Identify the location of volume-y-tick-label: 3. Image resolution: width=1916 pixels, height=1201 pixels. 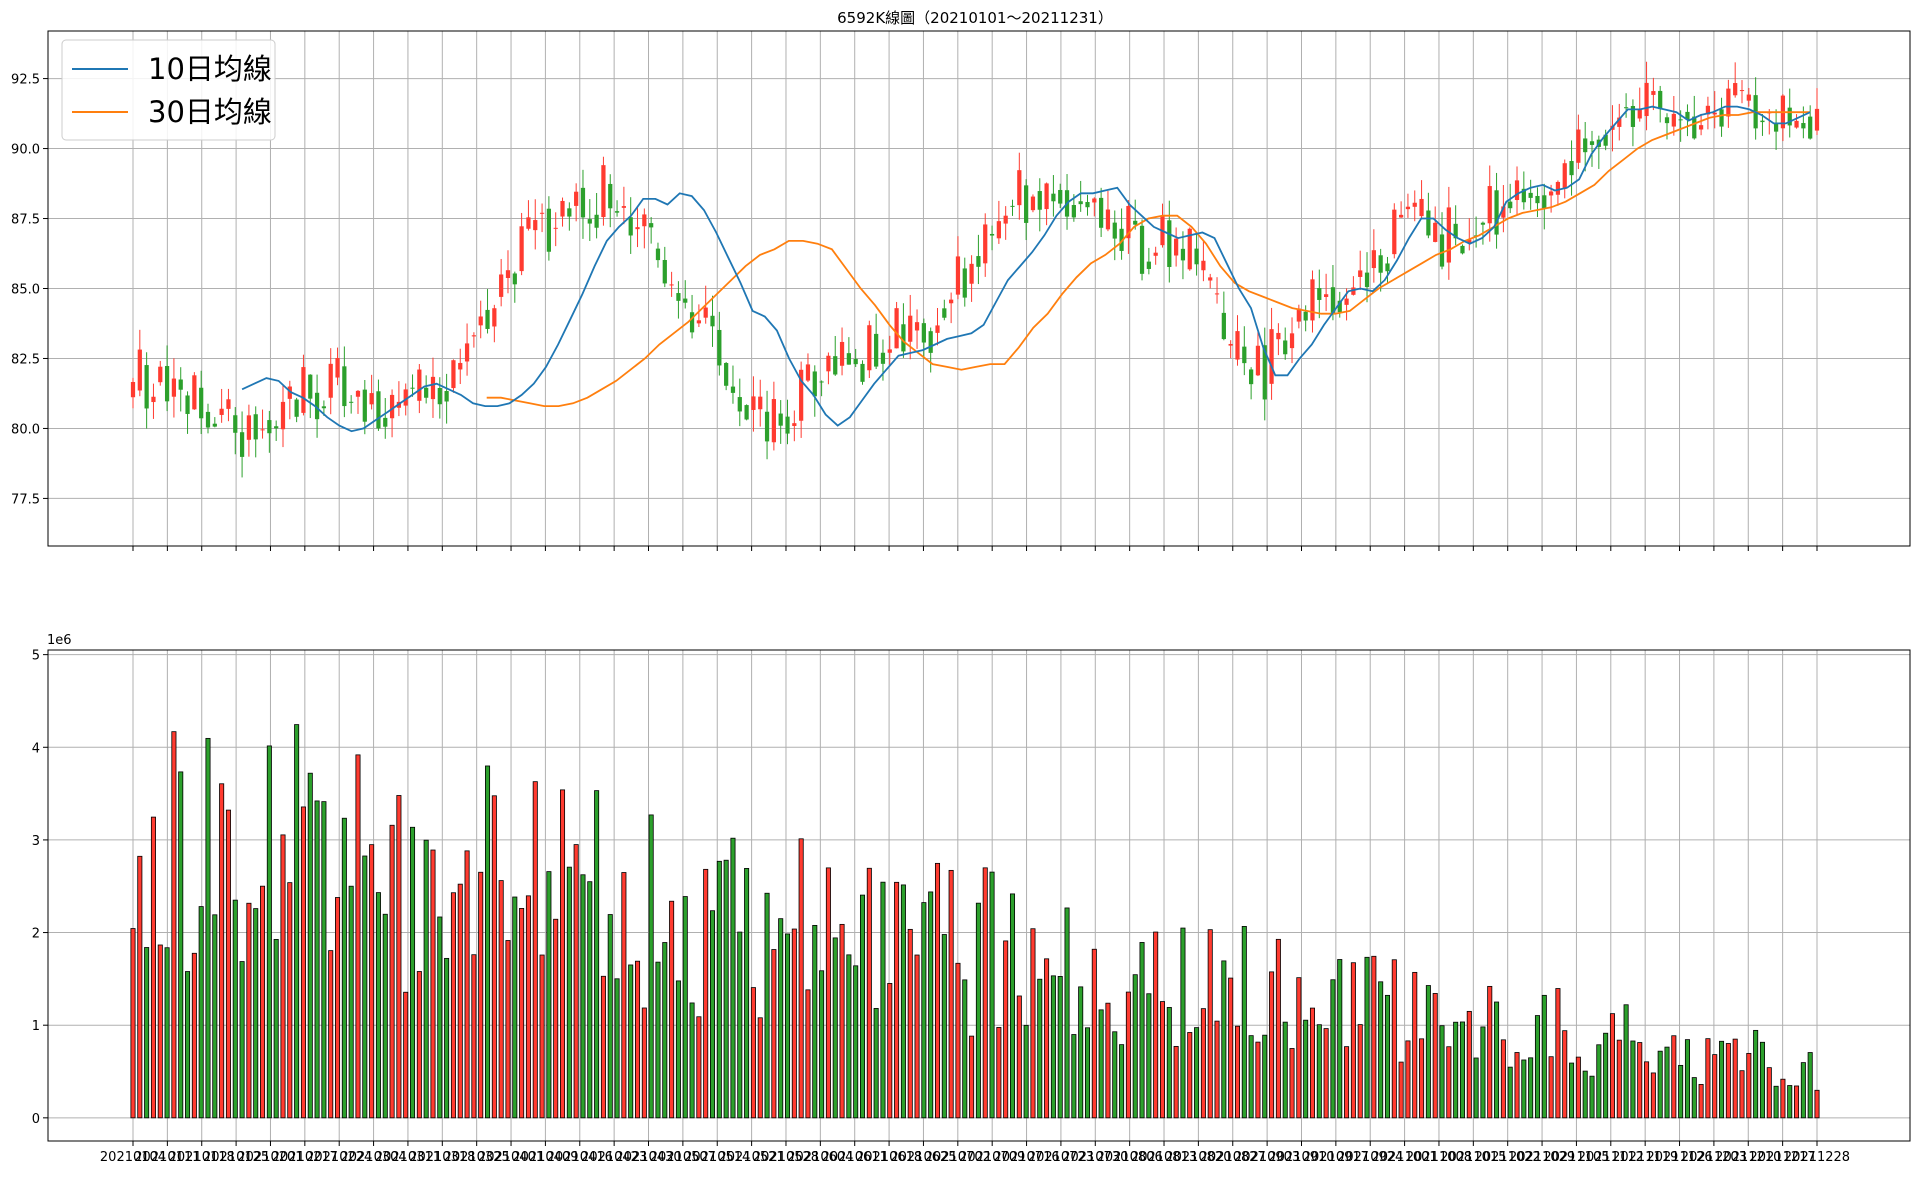
(36, 841).